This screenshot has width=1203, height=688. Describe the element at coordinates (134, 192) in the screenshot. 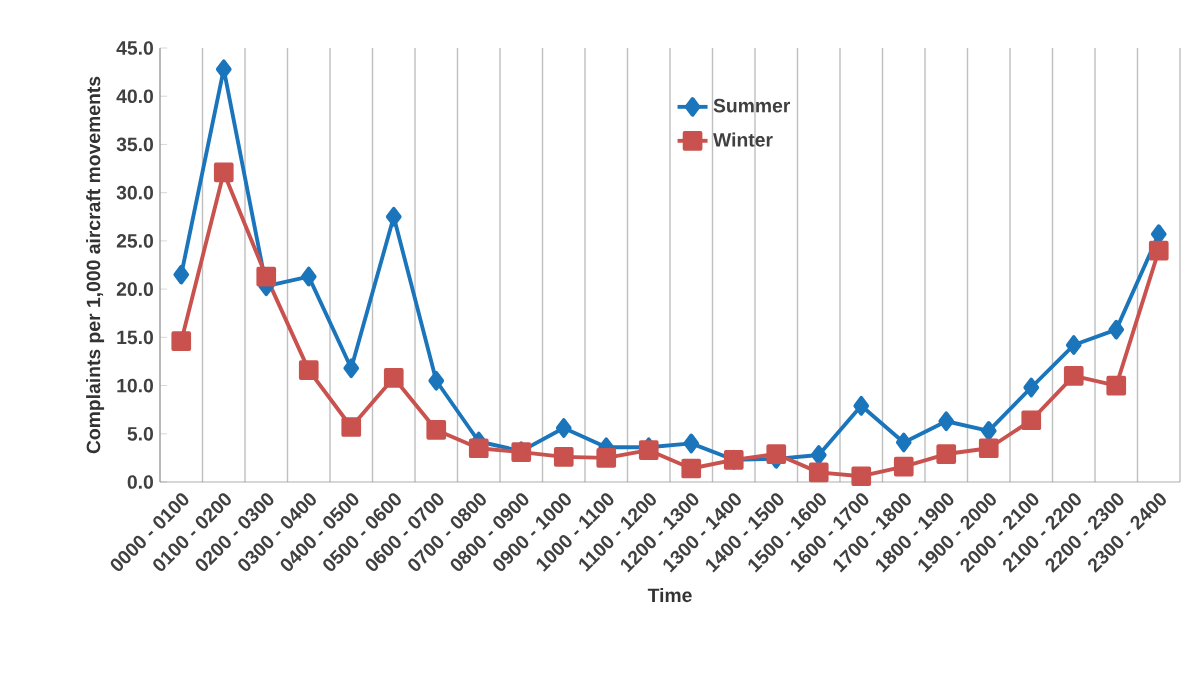

I see `y-tick-label: 30.0` at that location.